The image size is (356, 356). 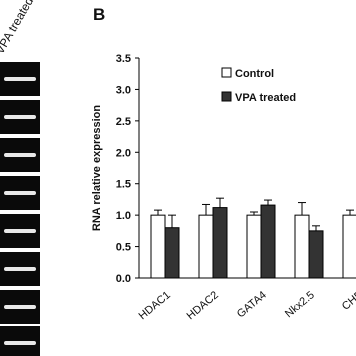 What do you see at coordinates (97, 168) in the screenshot?
I see `y-axis-title: RNA relative expression` at bounding box center [97, 168].